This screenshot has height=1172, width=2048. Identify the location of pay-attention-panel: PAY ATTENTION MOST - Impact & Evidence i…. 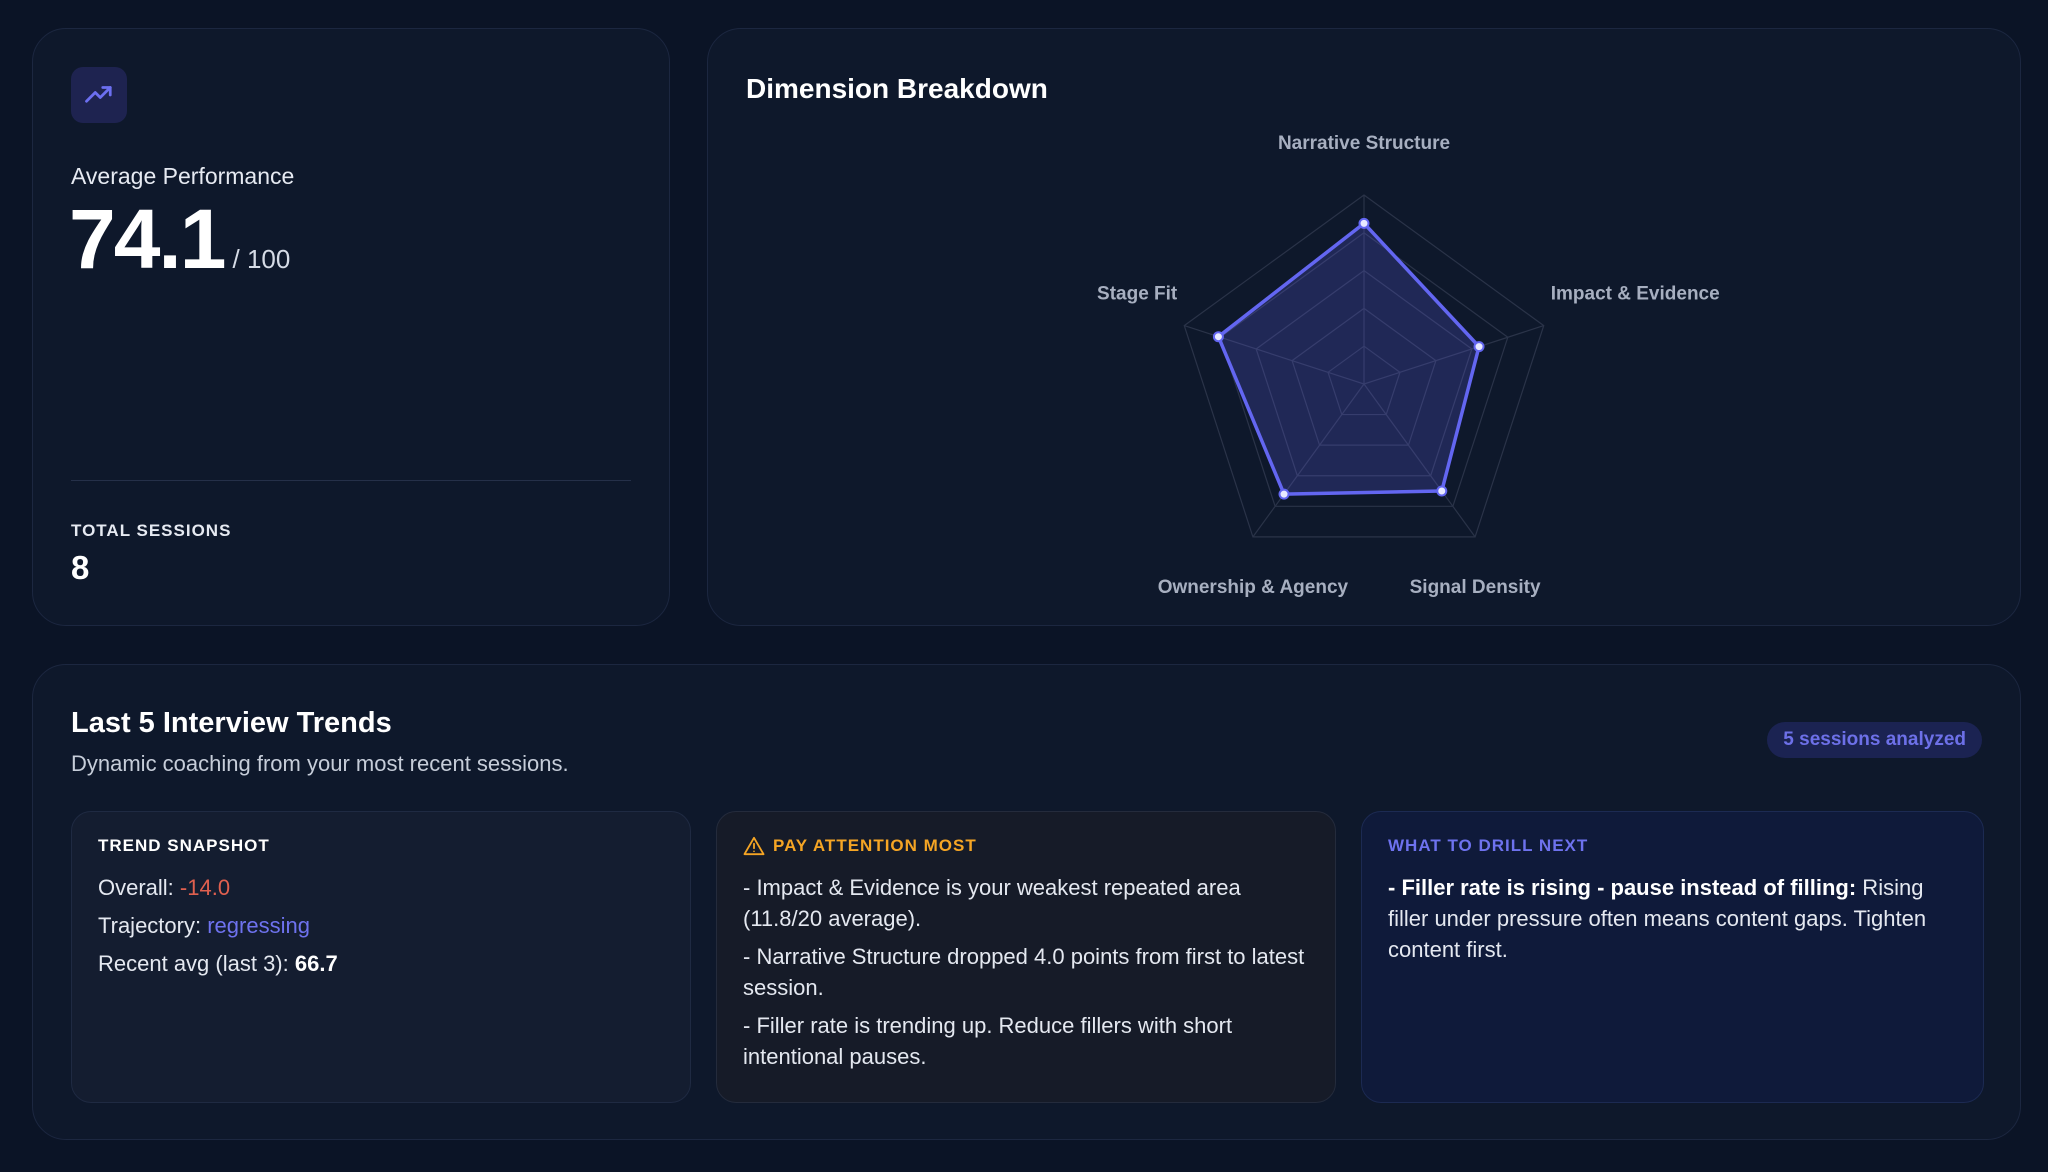
(1026, 957).